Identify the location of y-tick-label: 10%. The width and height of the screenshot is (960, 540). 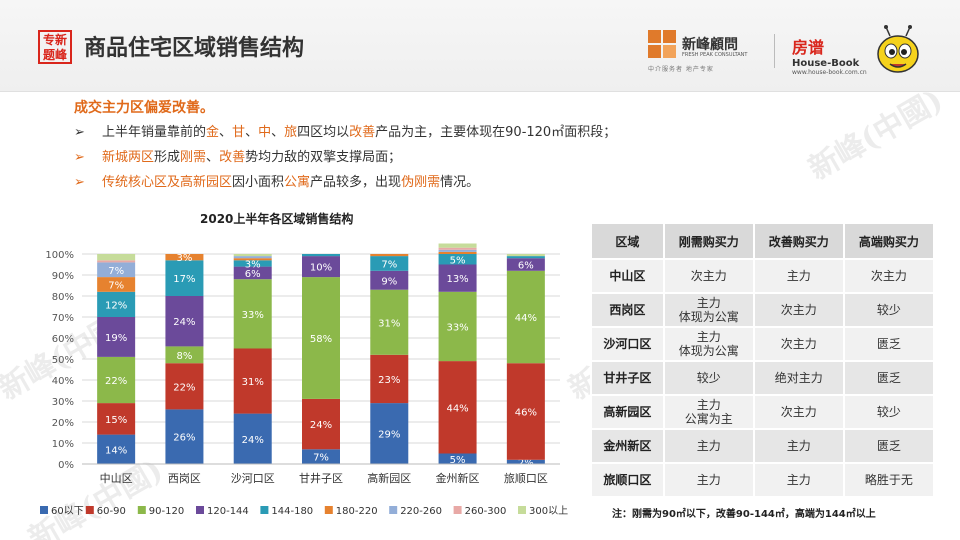
(63, 444).